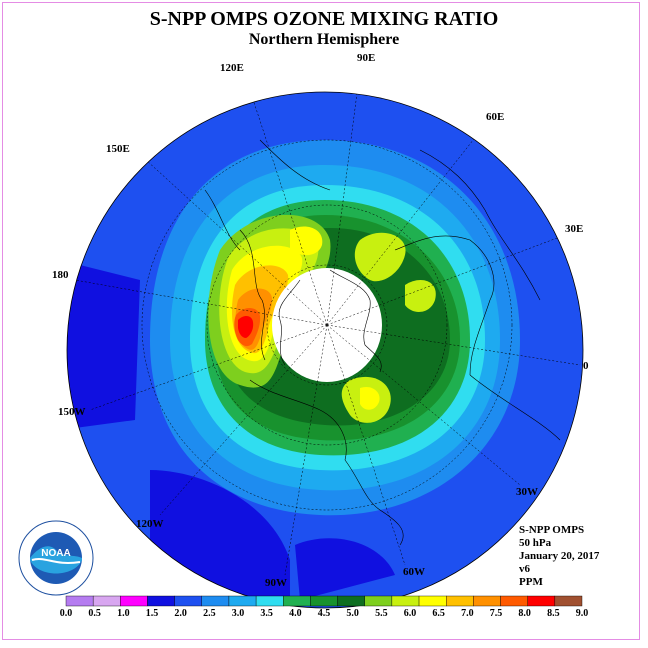  Describe the element at coordinates (553, 613) in the screenshot. I see `colorbar-tick-label: 8.5` at that location.